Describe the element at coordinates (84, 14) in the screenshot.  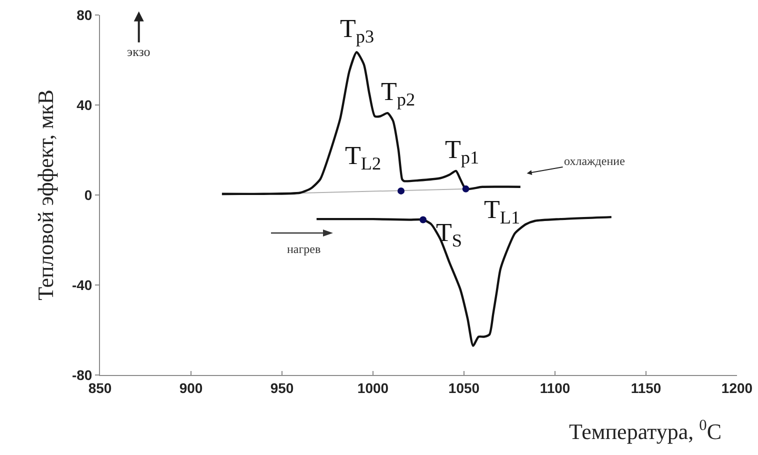
I see `y-tick-label: 80` at that location.